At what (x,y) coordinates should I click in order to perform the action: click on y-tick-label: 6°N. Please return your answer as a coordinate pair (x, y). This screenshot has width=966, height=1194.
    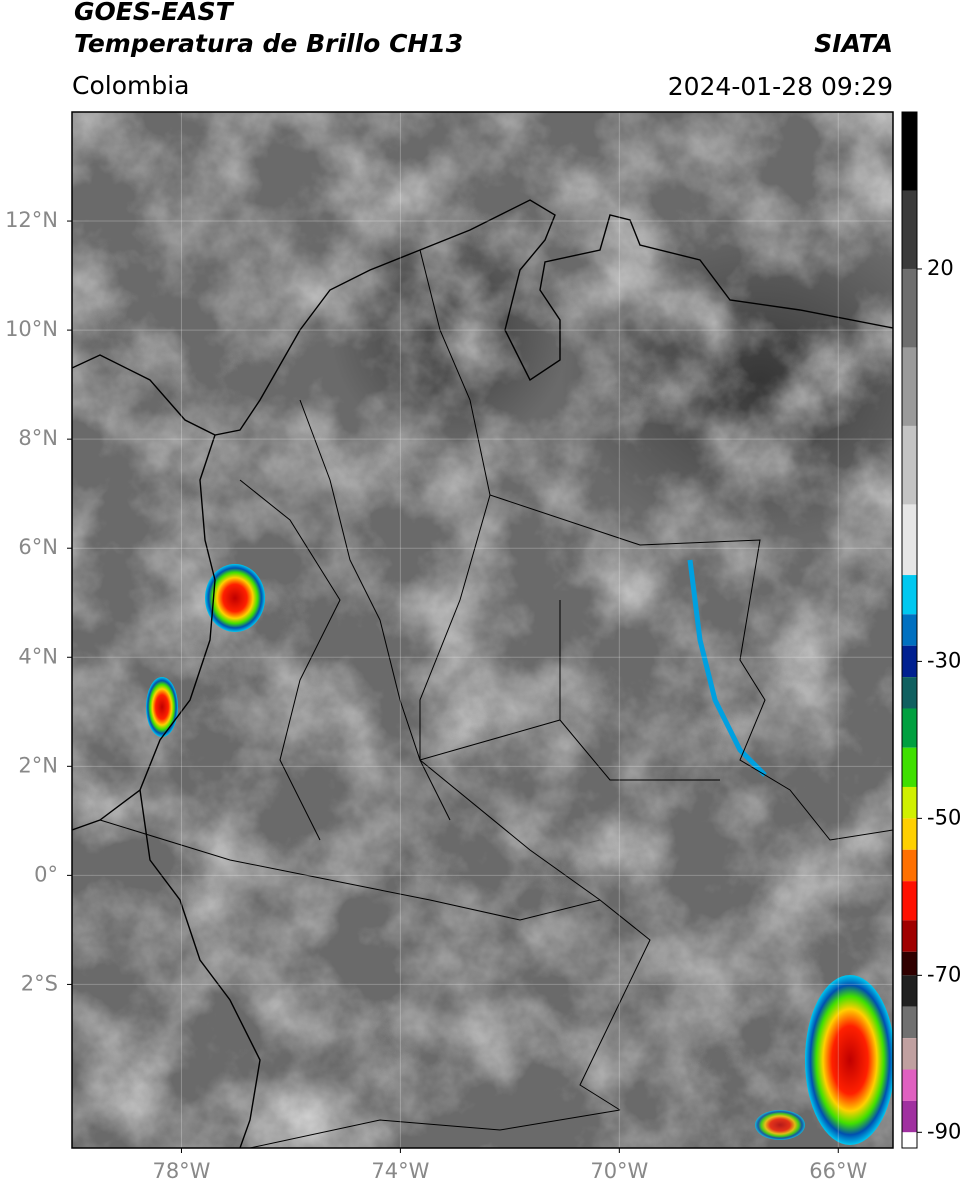
    Looking at the image, I should click on (38, 547).